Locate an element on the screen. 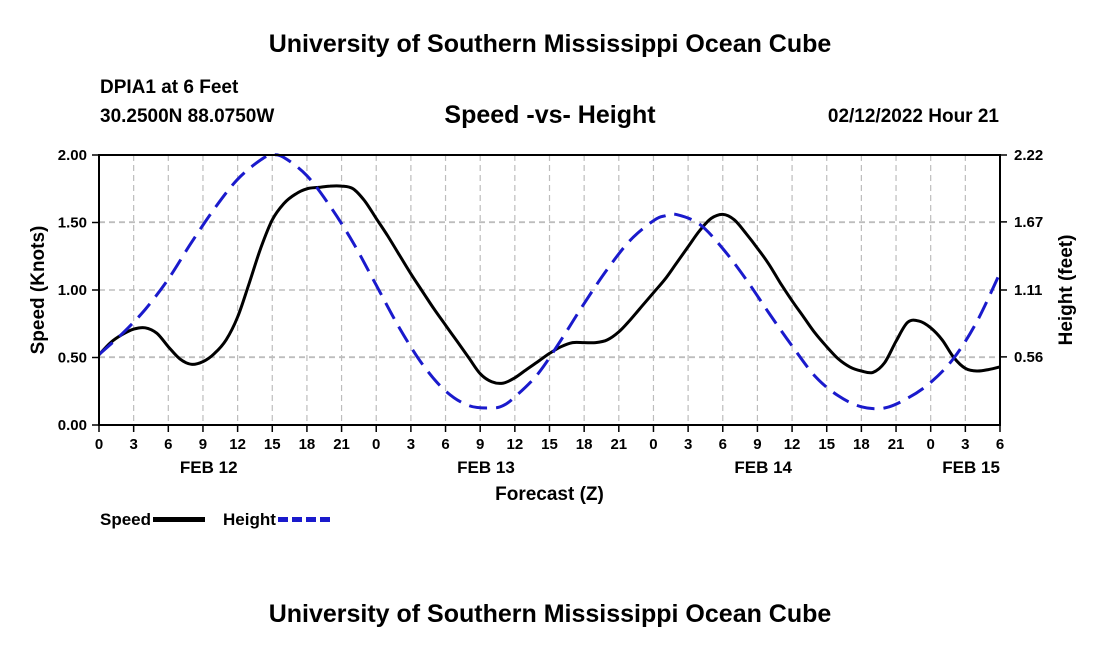  legend-speed-swatch is located at coordinates (179, 520).